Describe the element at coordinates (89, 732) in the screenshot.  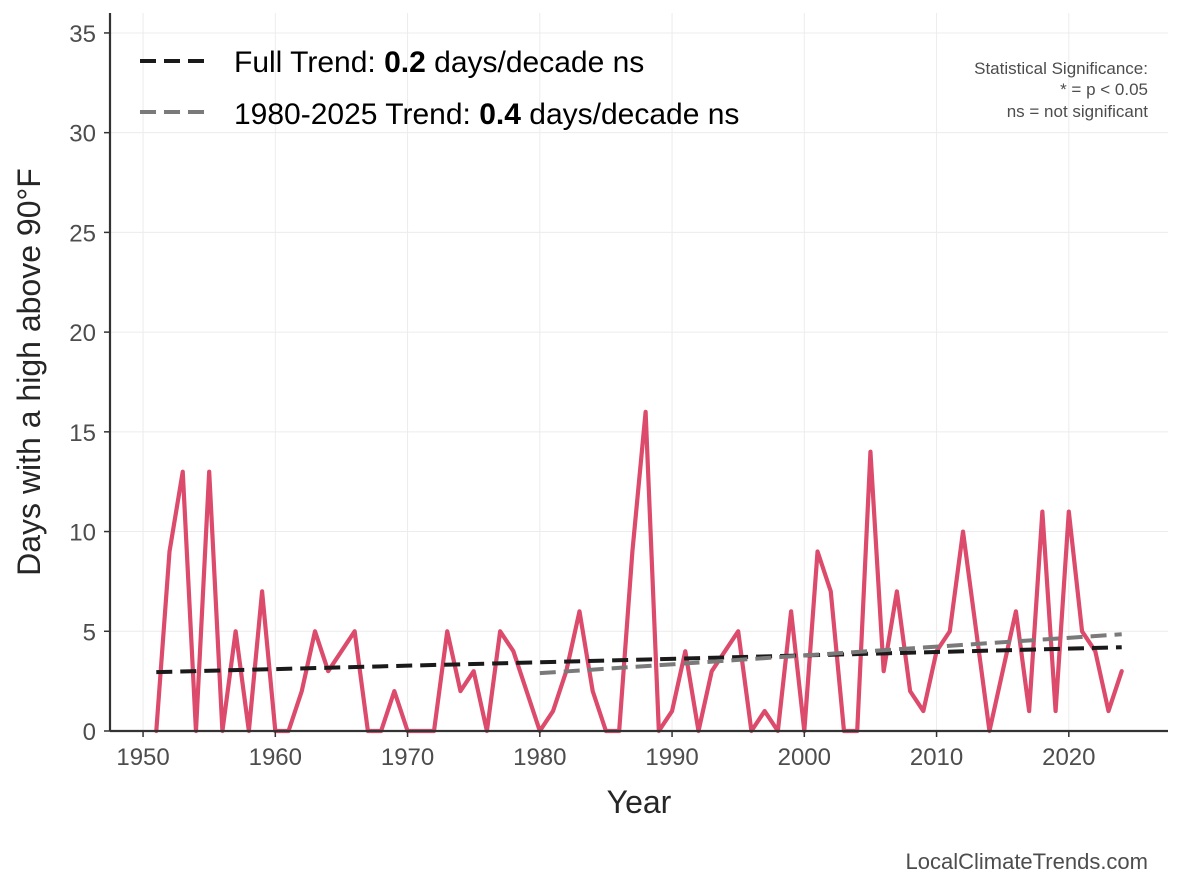
I see `y-tick-label: 0` at that location.